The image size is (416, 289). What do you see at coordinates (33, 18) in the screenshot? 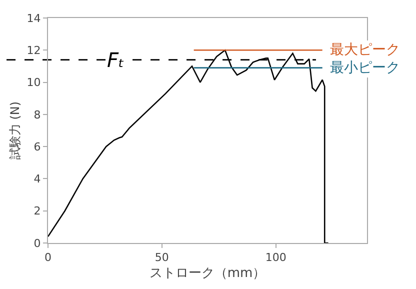
I see `y-tick-label: 14` at bounding box center [33, 18].